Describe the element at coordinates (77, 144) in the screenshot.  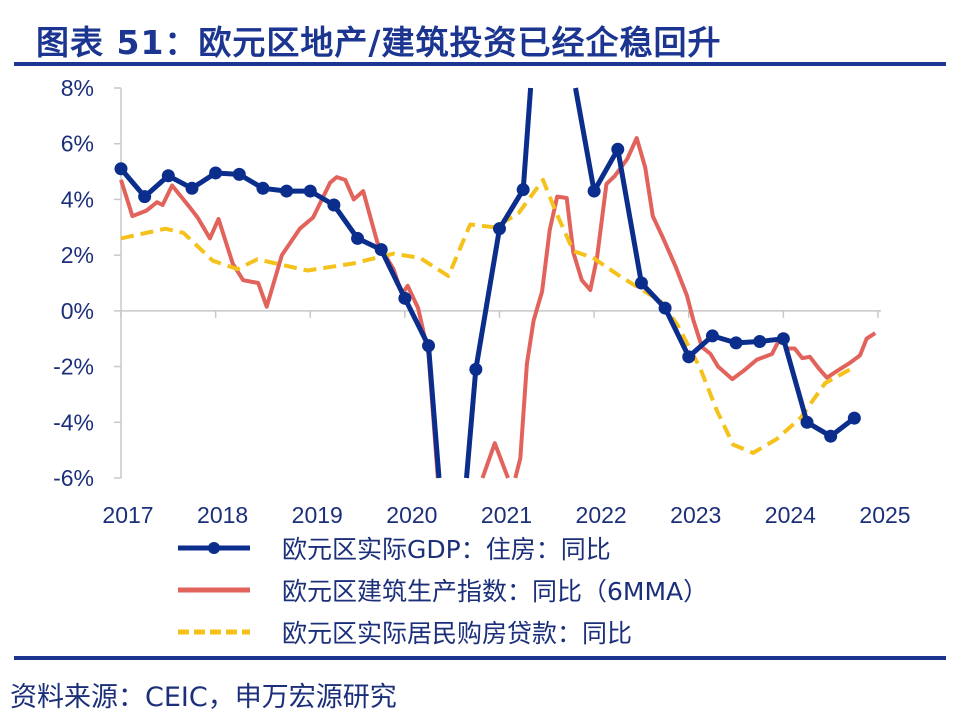
I see `y-tick-label: 6%` at that location.